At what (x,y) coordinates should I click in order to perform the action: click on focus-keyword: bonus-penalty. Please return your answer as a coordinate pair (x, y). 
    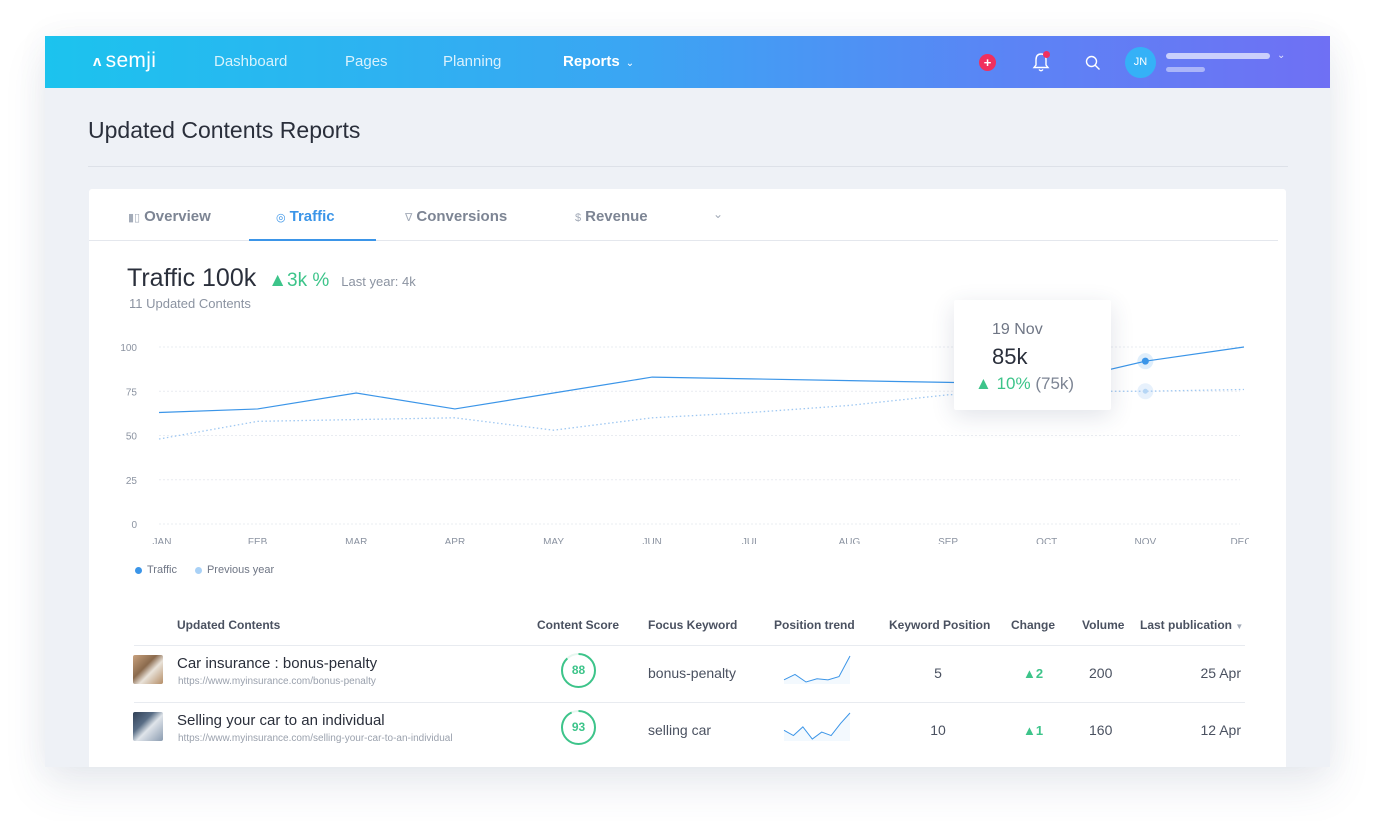
    Looking at the image, I should click on (692, 673).